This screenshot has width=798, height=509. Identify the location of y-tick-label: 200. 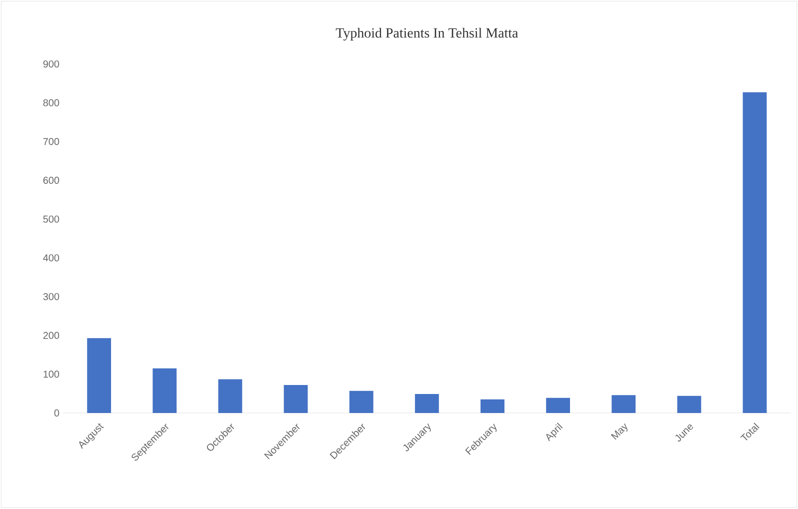
(51, 335).